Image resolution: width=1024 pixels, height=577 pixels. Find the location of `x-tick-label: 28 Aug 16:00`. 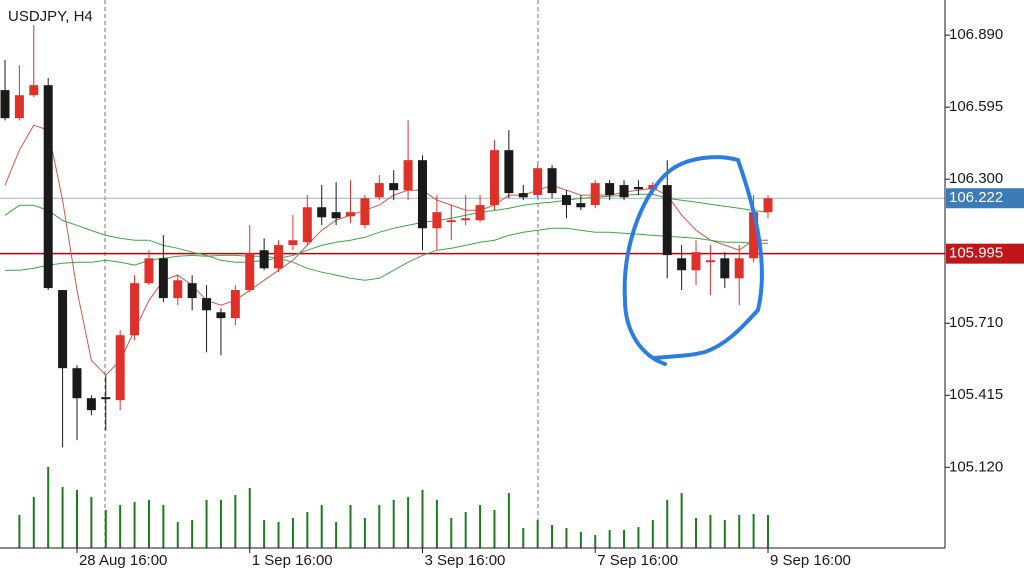

x-tick-label: 28 Aug 16:00 is located at coordinates (123, 560).